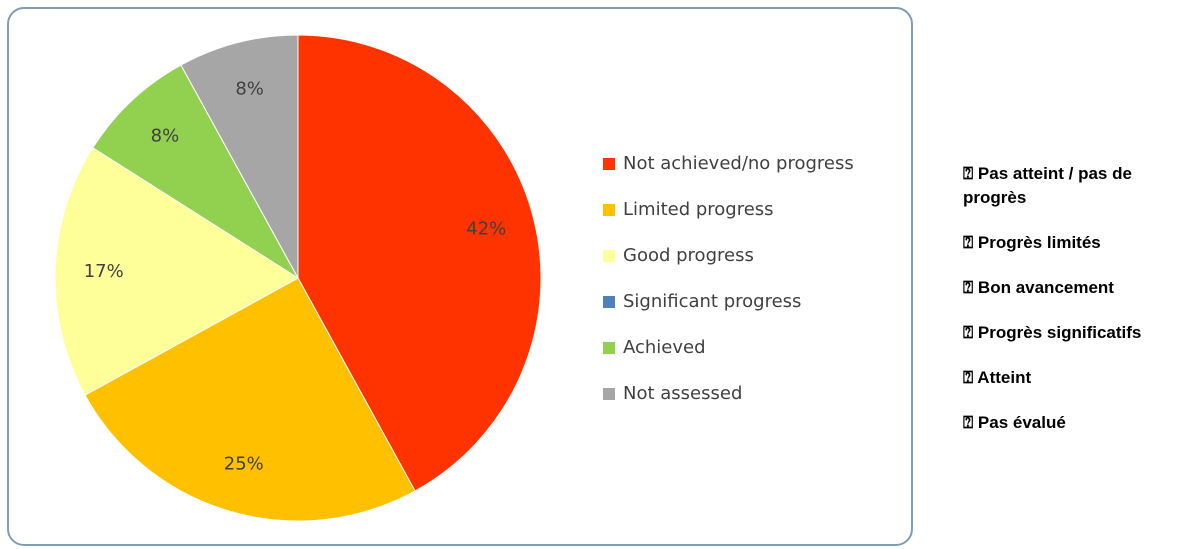 This screenshot has height=549, width=1197. Describe the element at coordinates (104, 271) in the screenshot. I see `data-label: 17%` at that location.